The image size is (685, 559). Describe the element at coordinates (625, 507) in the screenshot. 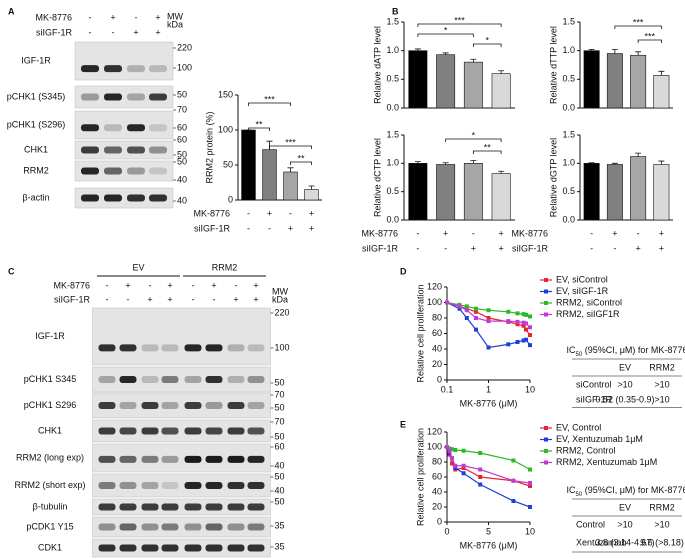

I see `column-header: EV` at that location.